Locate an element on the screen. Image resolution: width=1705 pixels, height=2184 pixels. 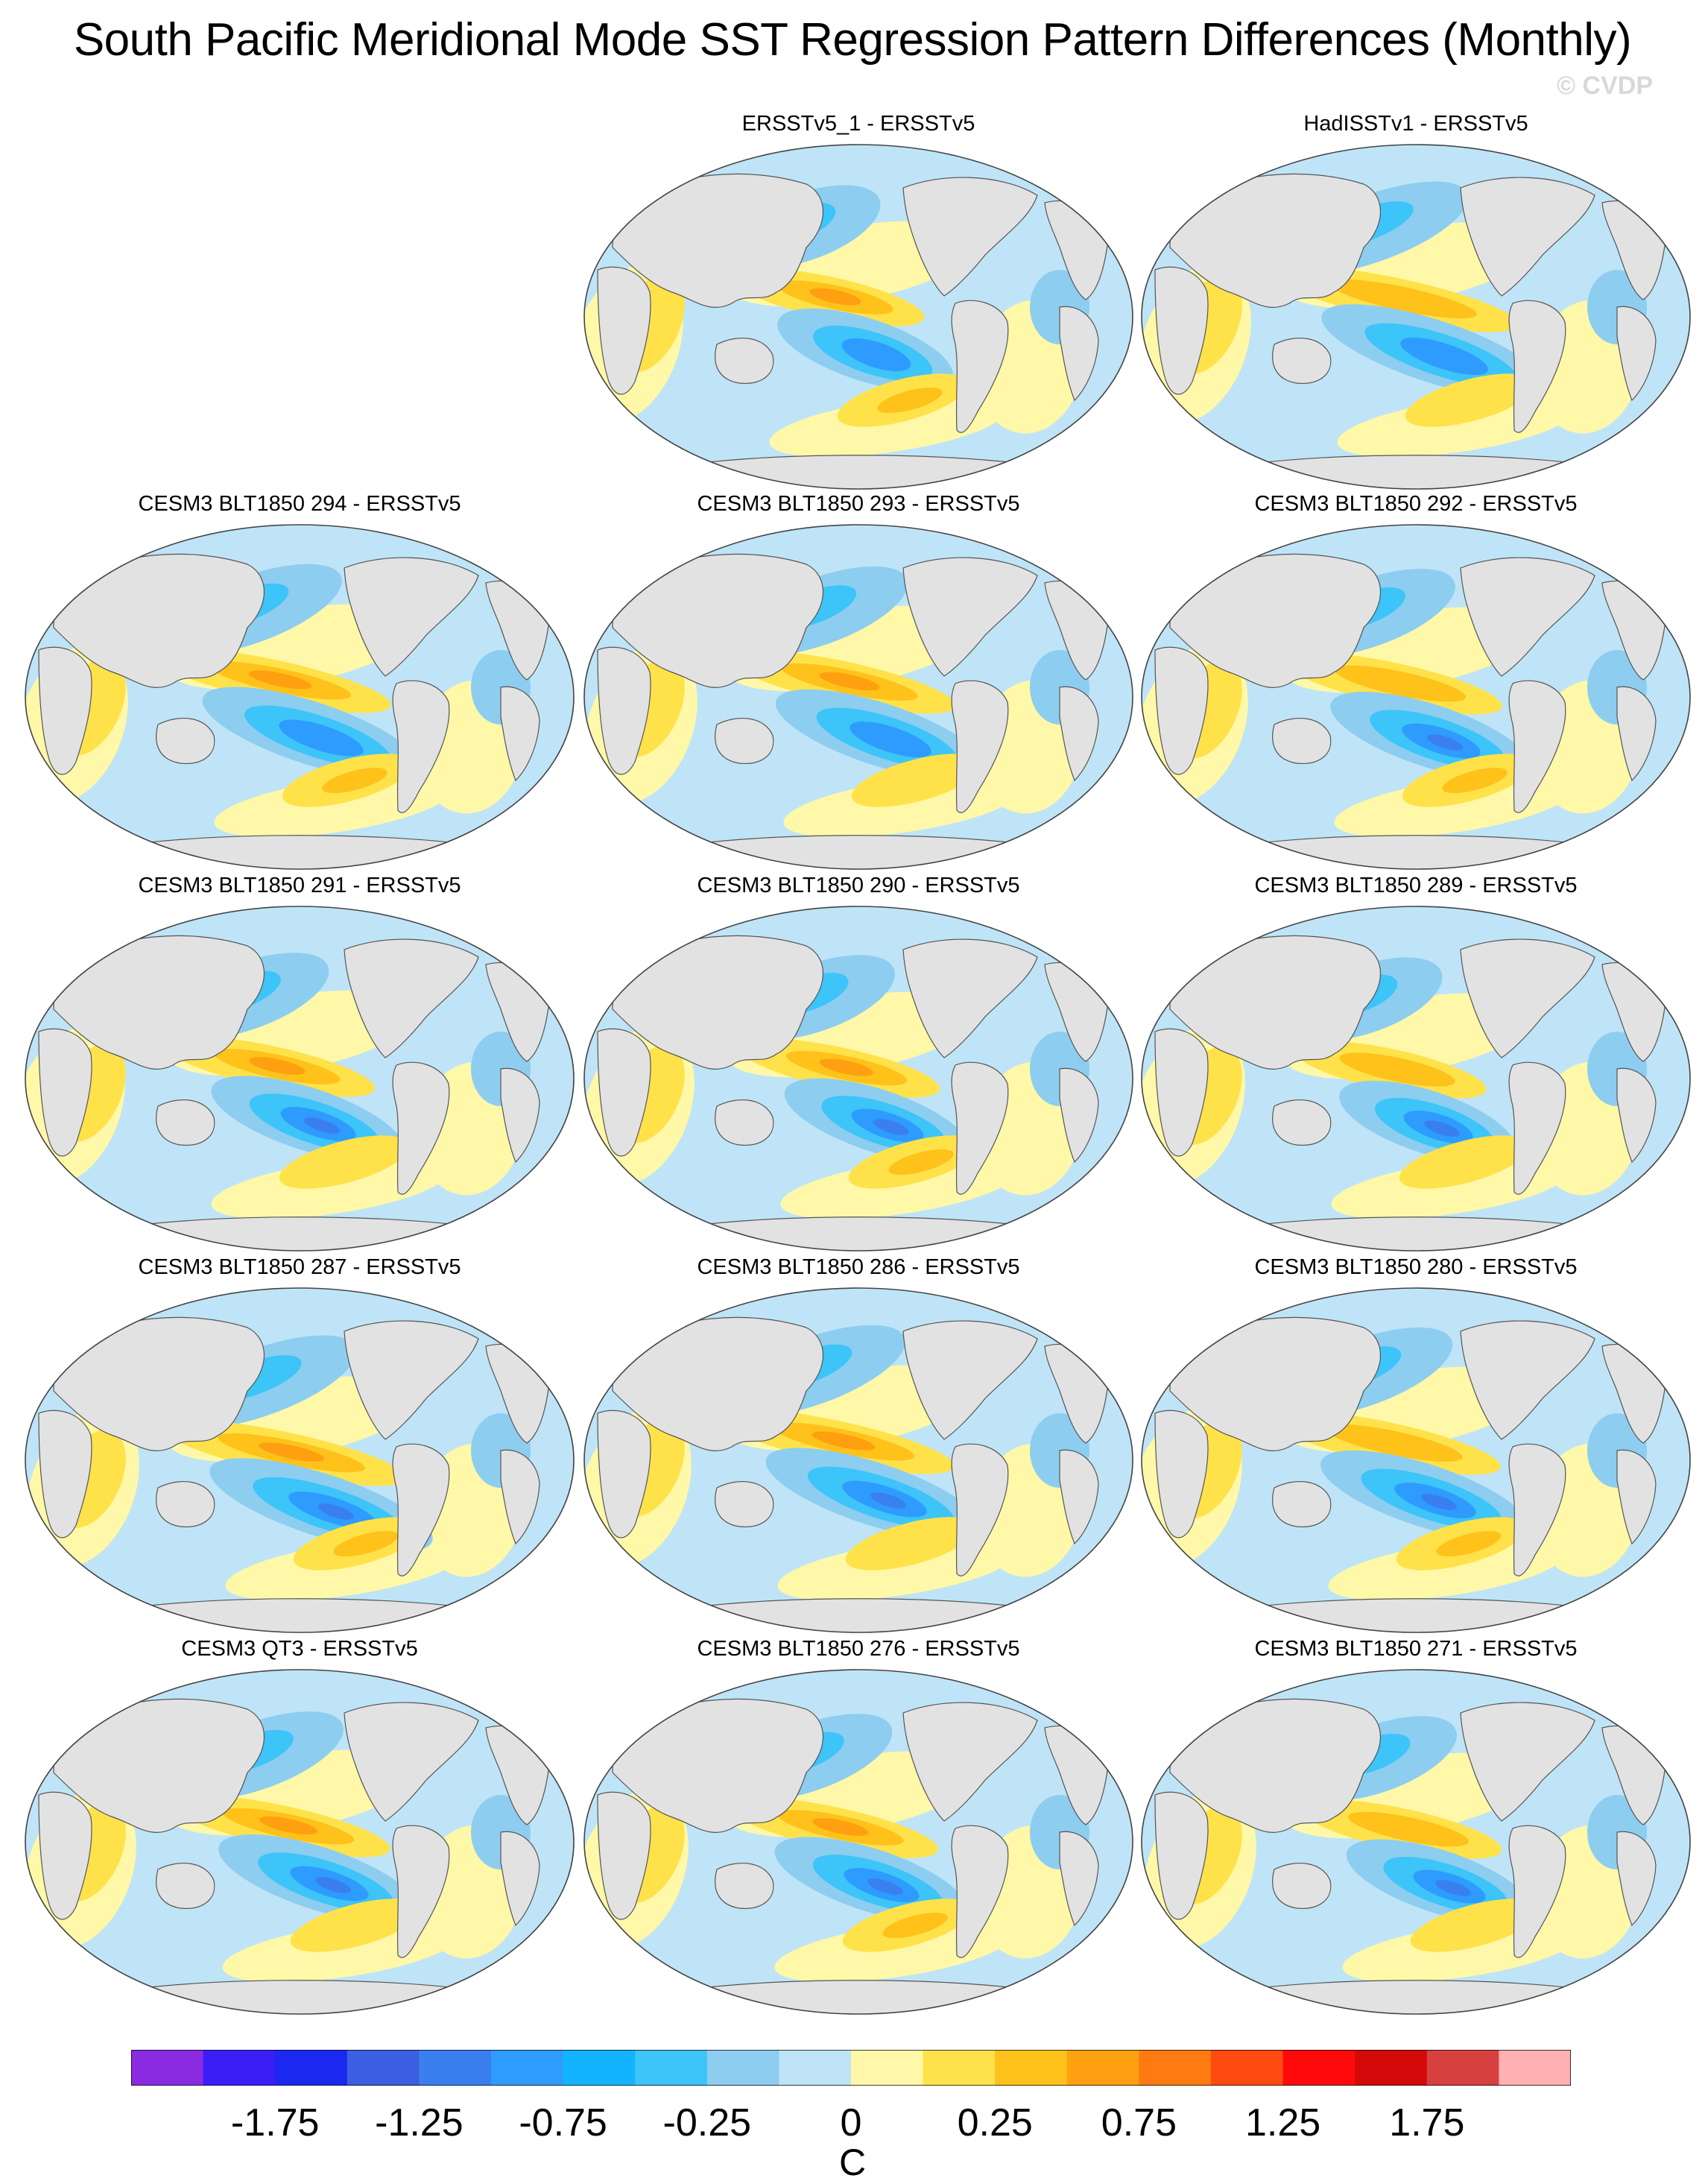
colorbar-tick-label: 0 is located at coordinates (851, 2122).